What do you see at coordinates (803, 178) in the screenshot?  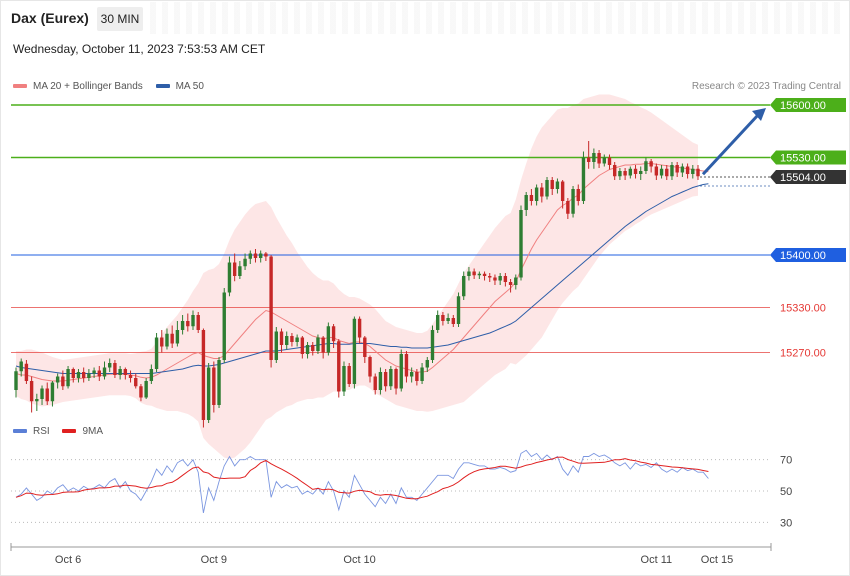 I see `level-label-2: 15504.00` at bounding box center [803, 178].